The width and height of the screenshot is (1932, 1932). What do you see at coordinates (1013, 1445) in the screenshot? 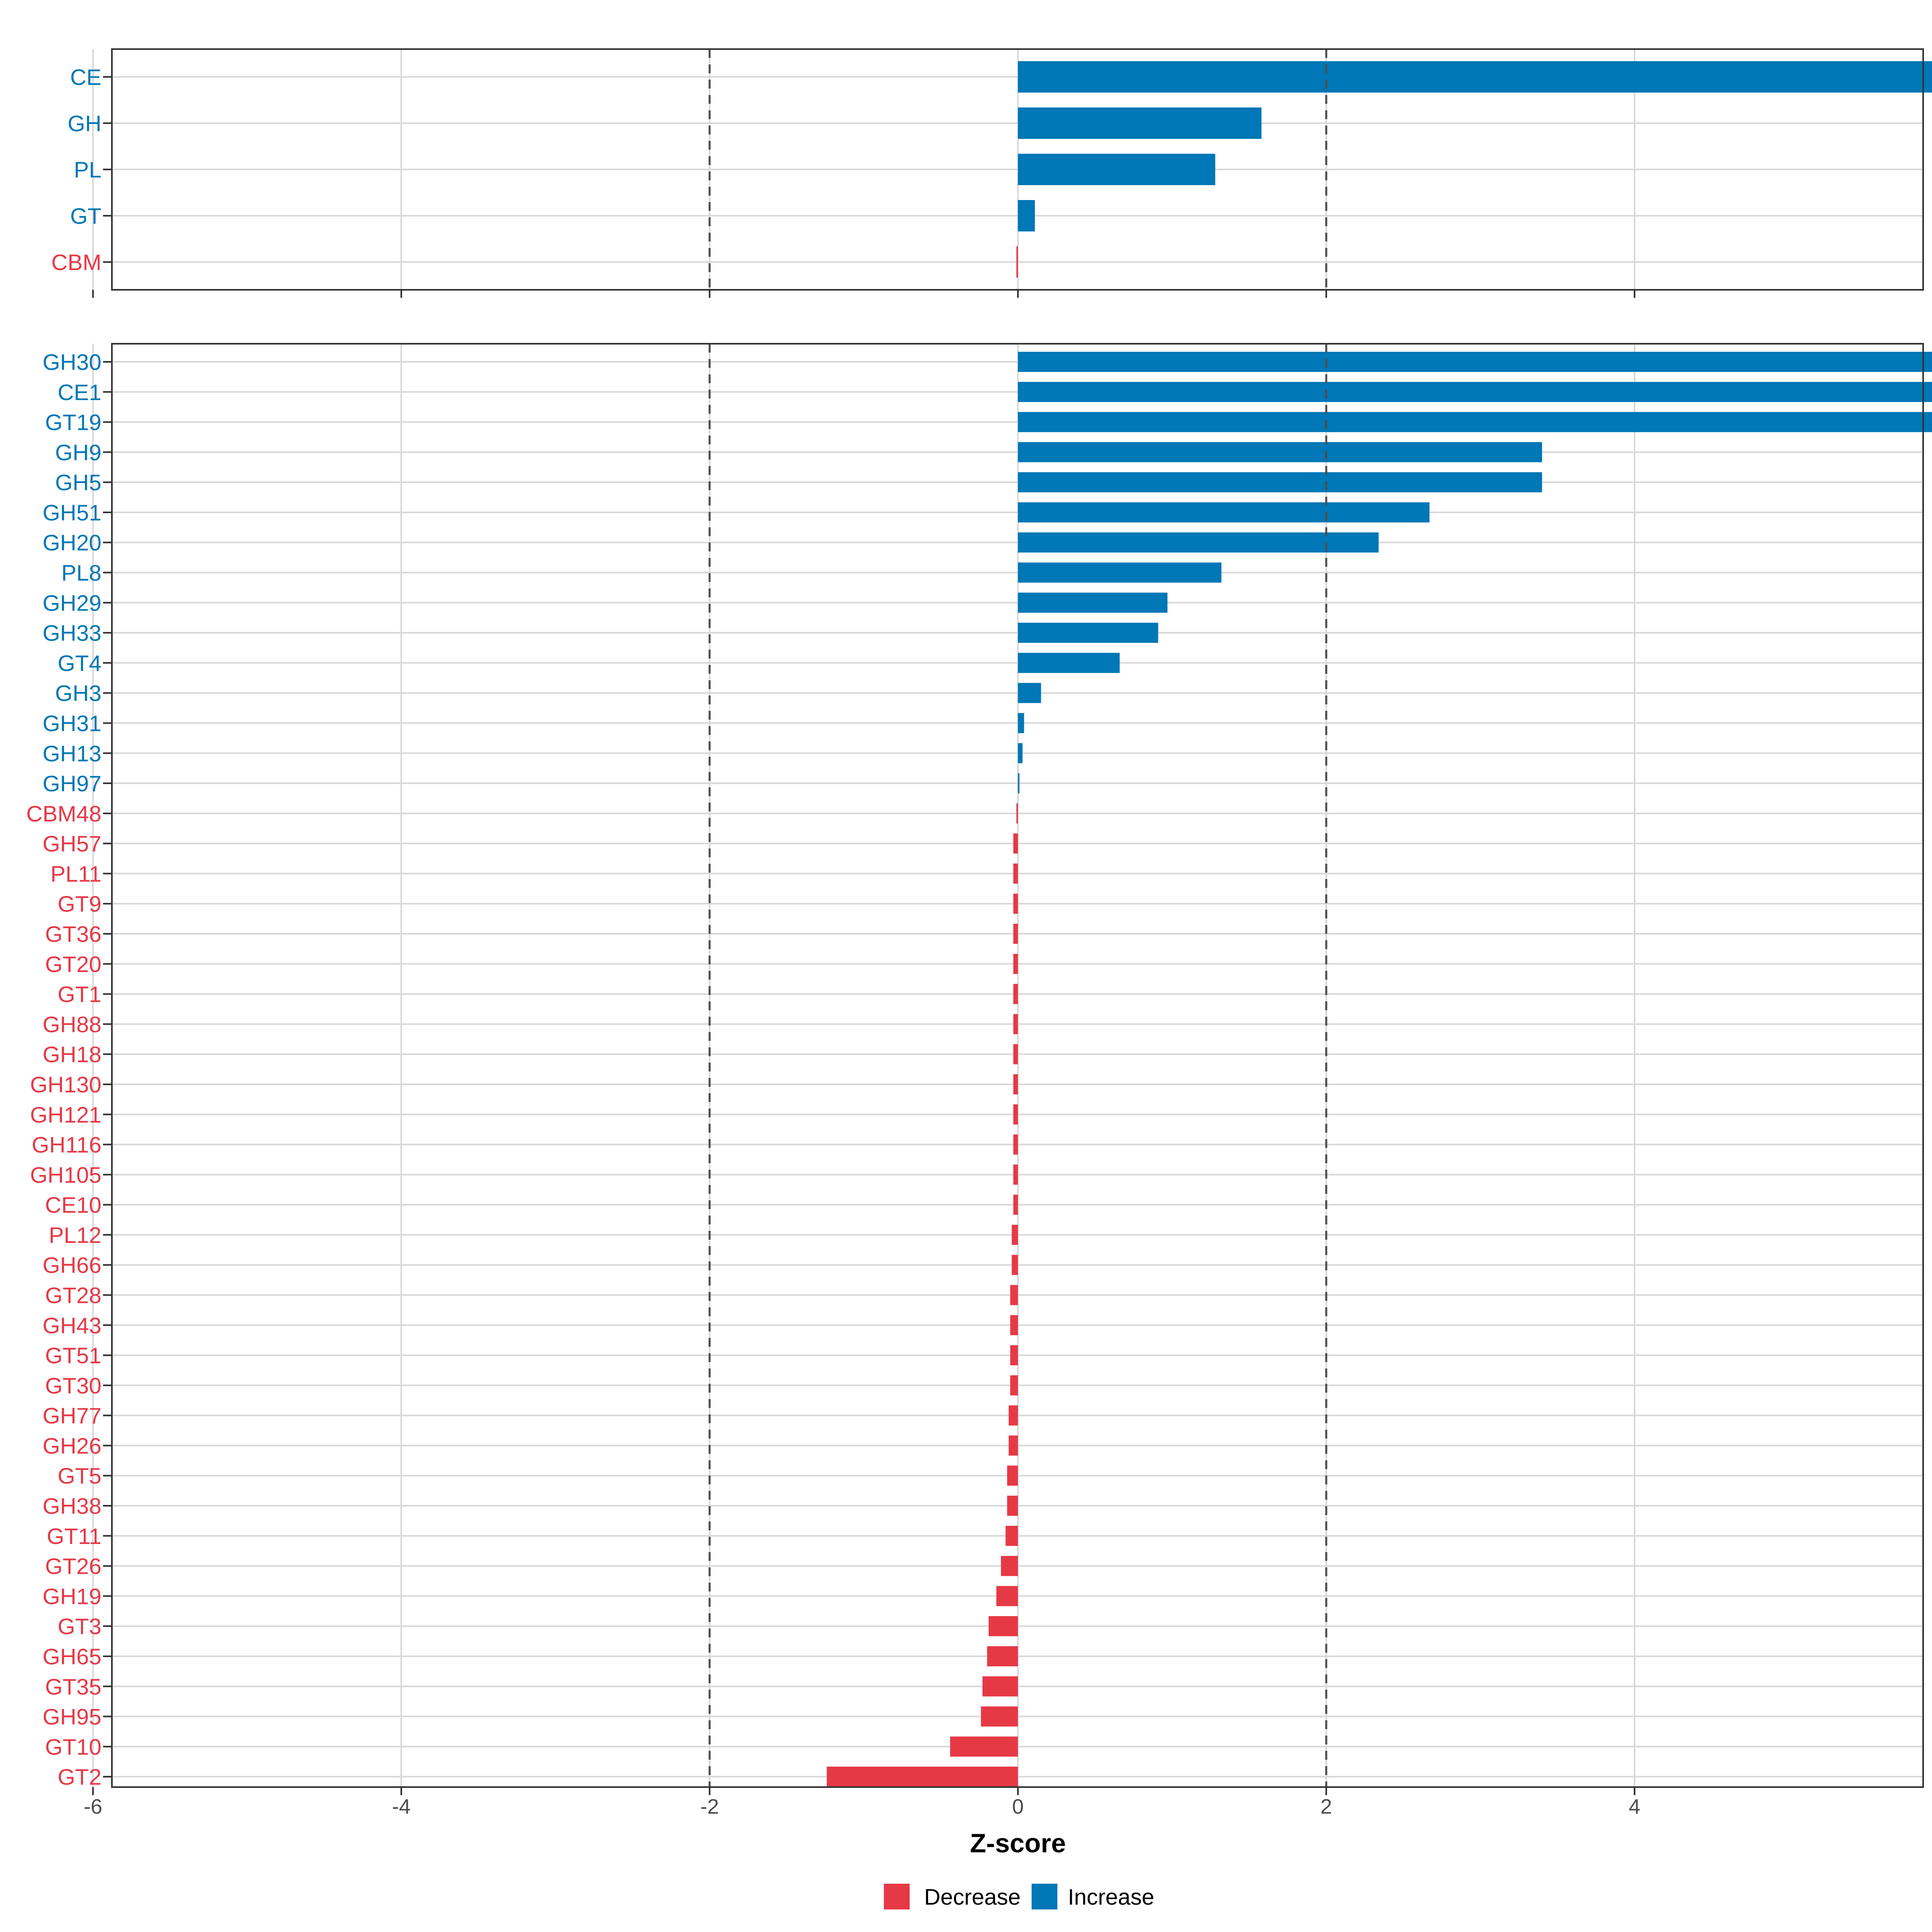
I see `bottom-bar-GH26` at bounding box center [1013, 1445].